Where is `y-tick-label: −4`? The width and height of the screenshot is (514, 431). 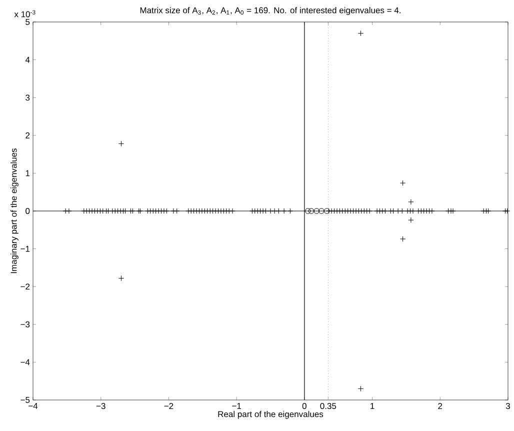
y-tick-label: −4 is located at coordinates (25, 362).